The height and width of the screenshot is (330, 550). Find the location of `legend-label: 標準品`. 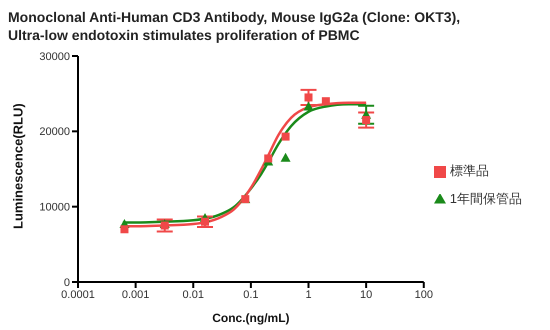

legend-label: 標準品 is located at coordinates (469, 170).